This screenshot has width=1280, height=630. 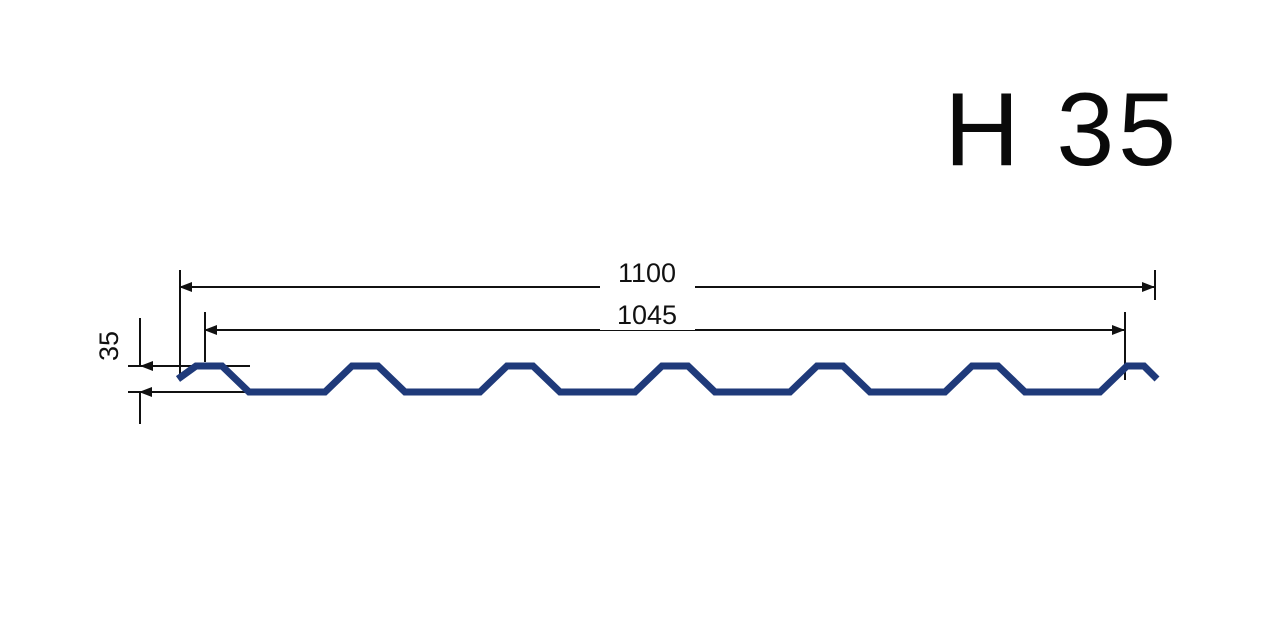 I want to click on page-title: H 35, so click(x=1062, y=130).